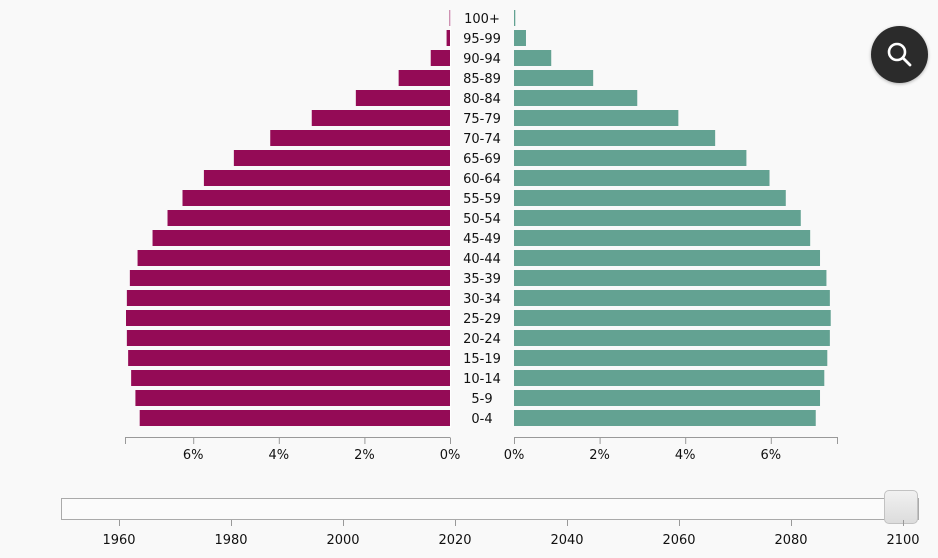 The image size is (938, 558). I want to click on search-button, so click(899, 54).